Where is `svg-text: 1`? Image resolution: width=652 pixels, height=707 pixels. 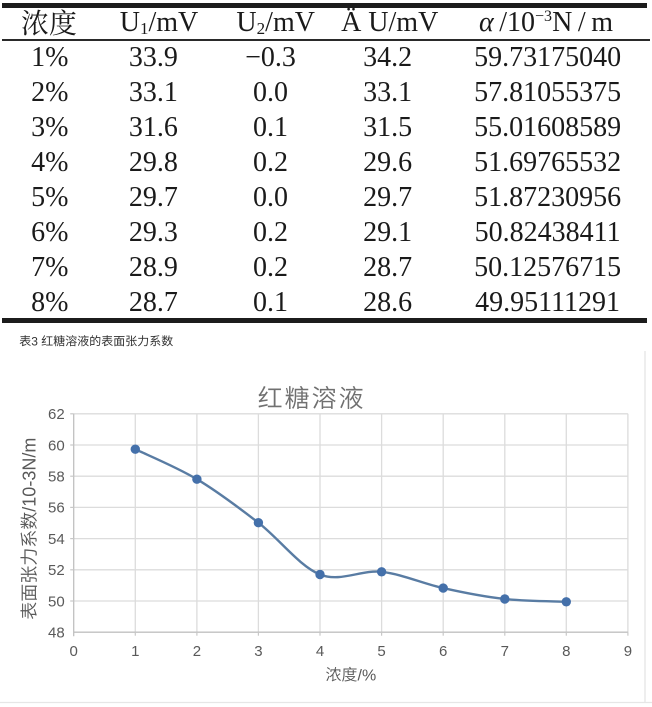
svg-text: 1 is located at coordinates (135, 651).